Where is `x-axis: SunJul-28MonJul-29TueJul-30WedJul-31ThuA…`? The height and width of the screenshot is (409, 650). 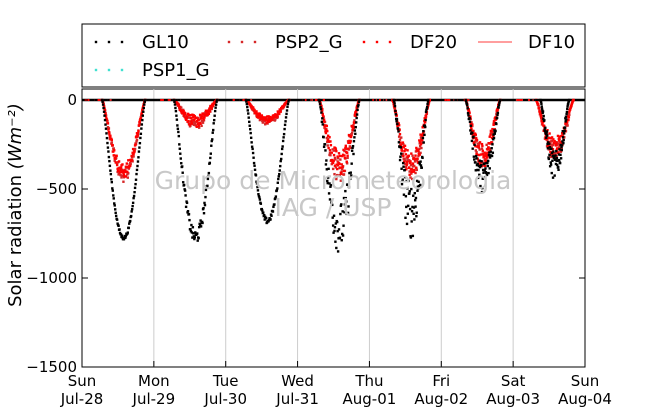 x-axis: SunJul-28MonJul-29TueJul-30WedJul-31ThuA… is located at coordinates (336, 384).